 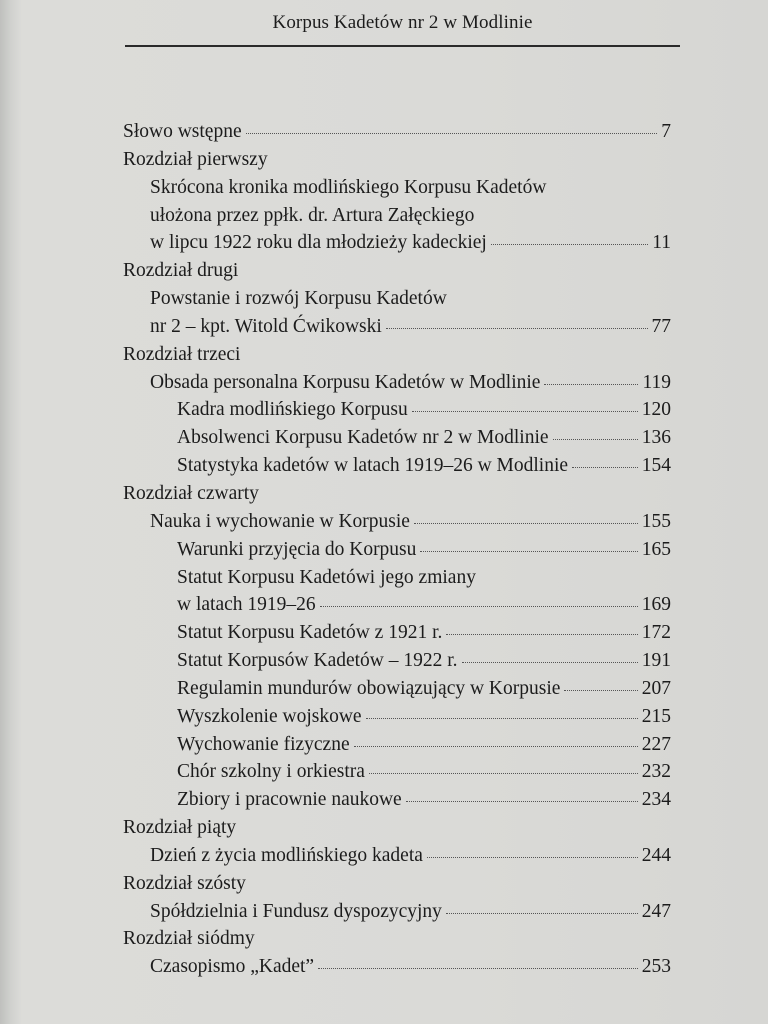 I want to click on toc-page-number: 172, so click(x=656, y=633).